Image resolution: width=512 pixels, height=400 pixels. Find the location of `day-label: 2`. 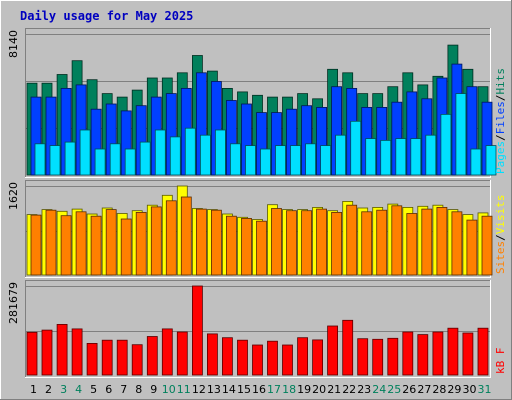

day-label: 2 is located at coordinates (48, 389).